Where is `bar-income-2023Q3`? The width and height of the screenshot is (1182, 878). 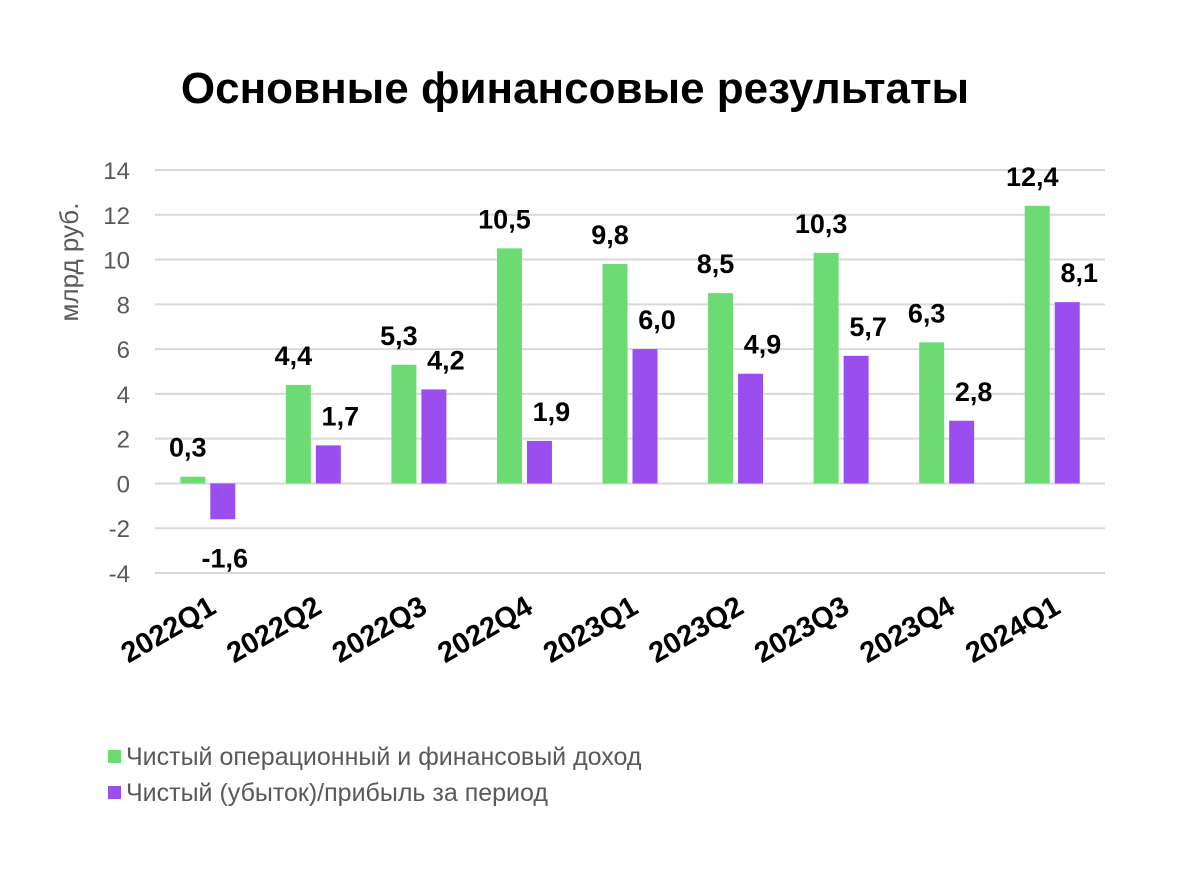
bar-income-2023Q3 is located at coordinates (826, 368).